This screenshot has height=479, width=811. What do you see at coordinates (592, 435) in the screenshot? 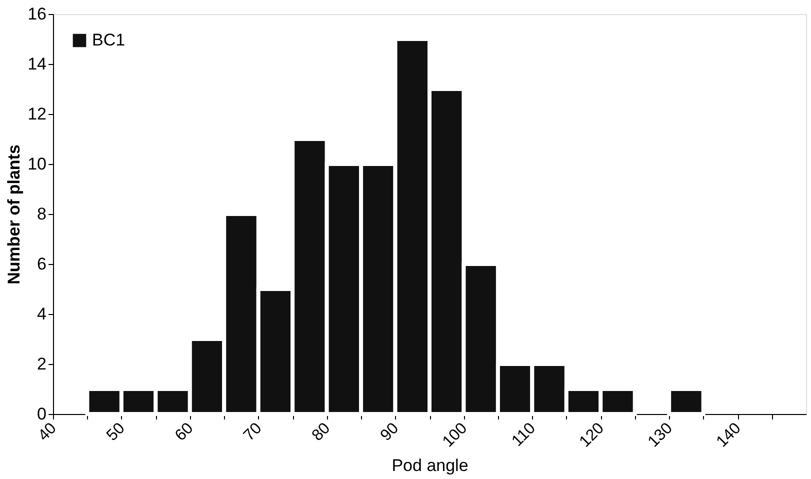
I see `x-tick-label: 120` at bounding box center [592, 435].